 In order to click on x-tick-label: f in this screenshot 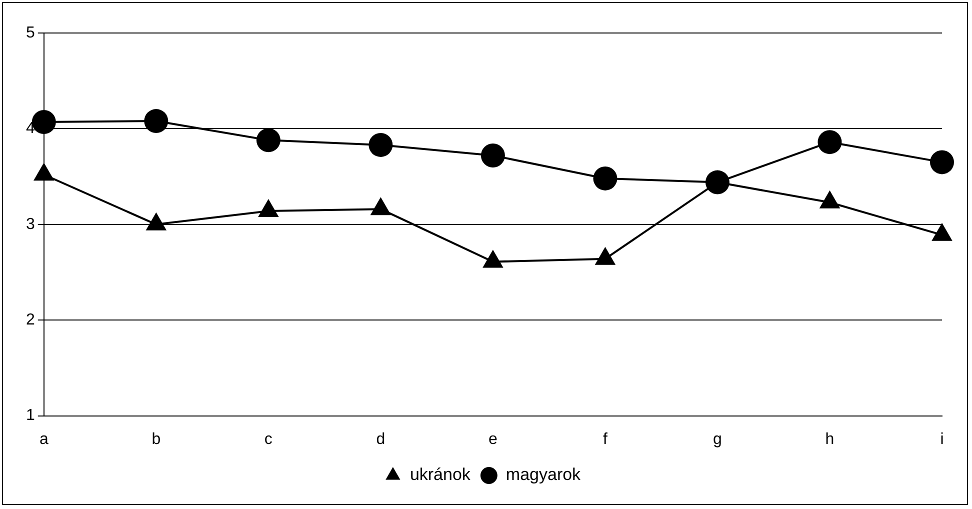, I will do `click(605, 439)`.